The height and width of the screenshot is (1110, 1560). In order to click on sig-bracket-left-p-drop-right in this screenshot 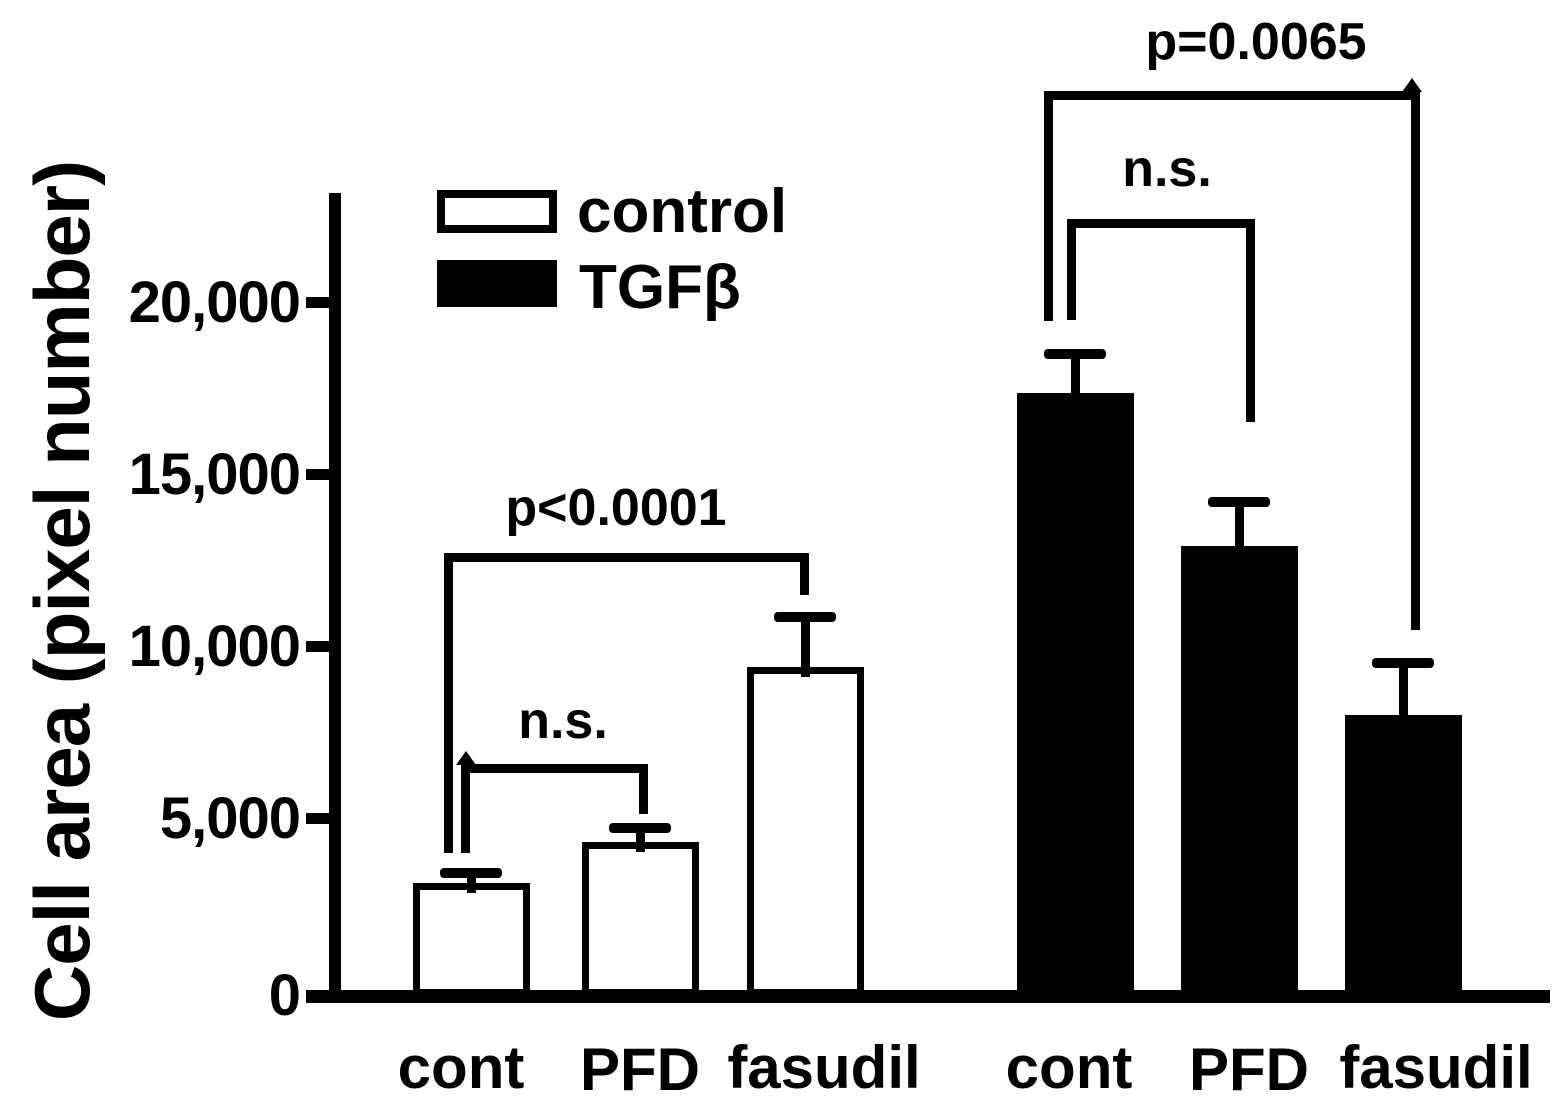, I will do `click(804, 574)`.